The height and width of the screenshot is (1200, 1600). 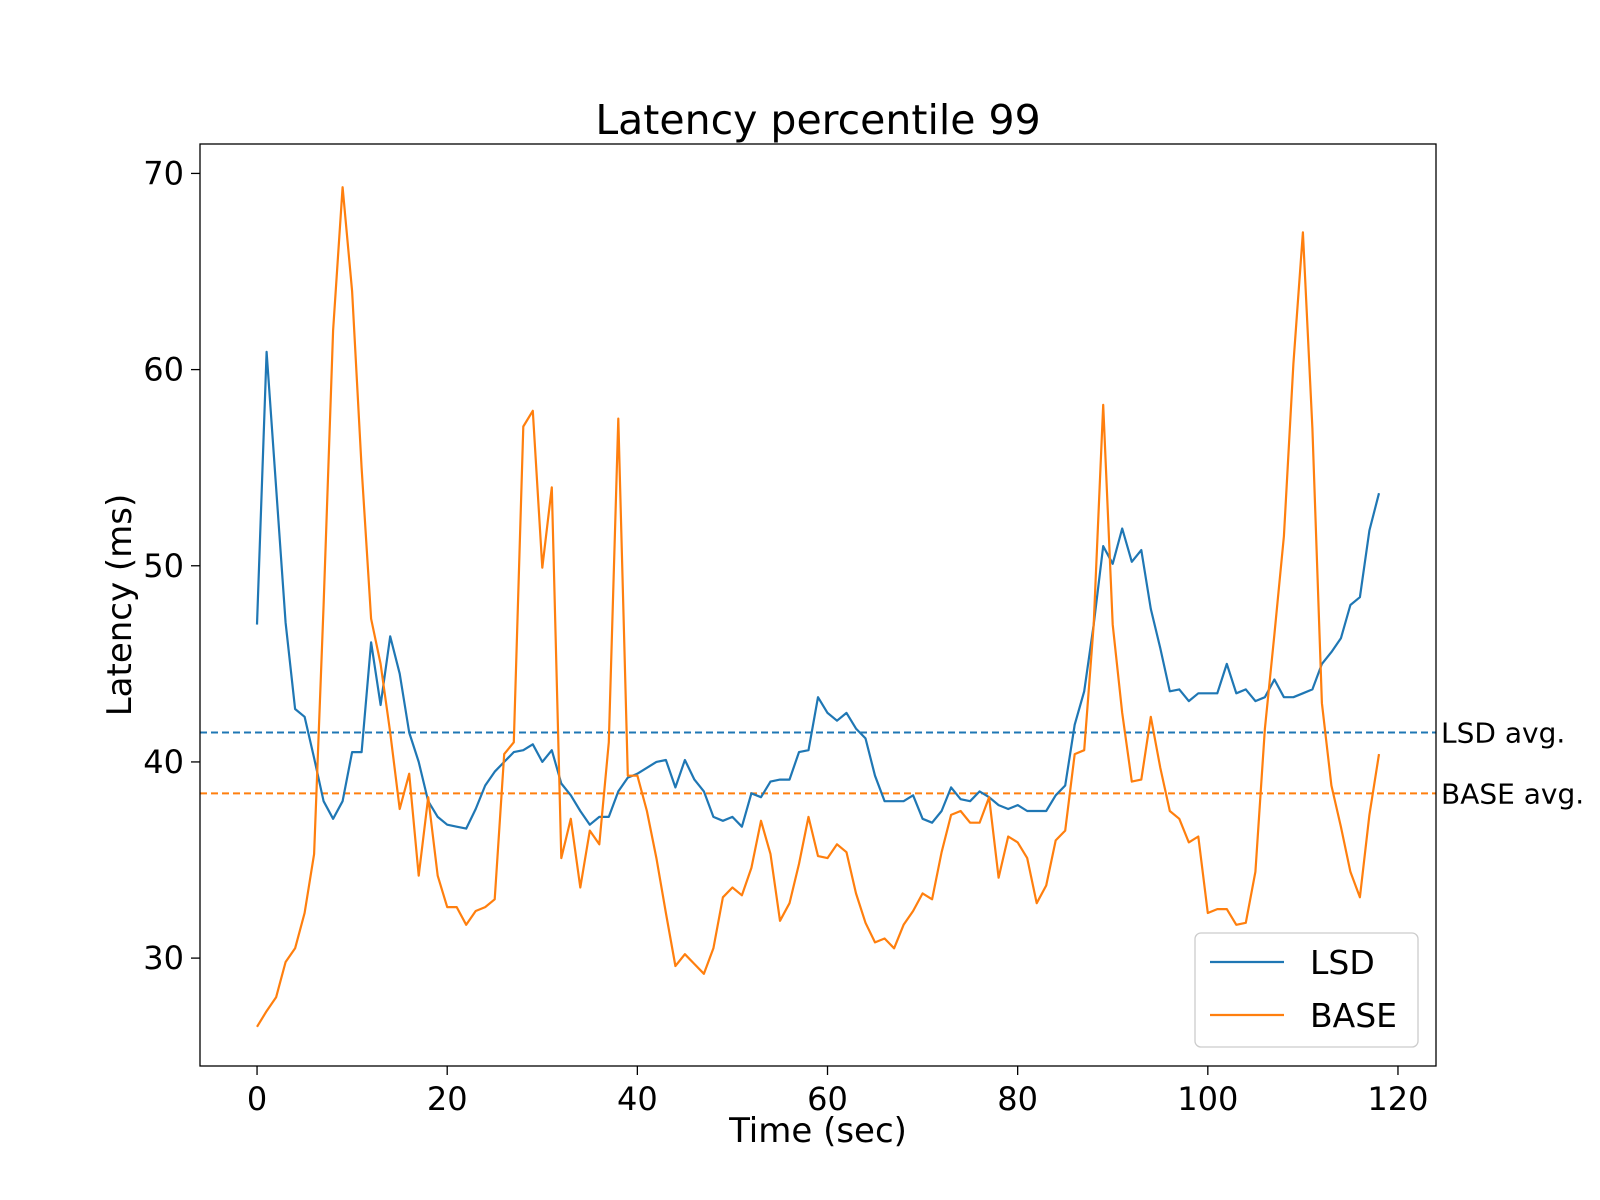 I want to click on base-avg-label: BASE avg., so click(x=1512, y=793).